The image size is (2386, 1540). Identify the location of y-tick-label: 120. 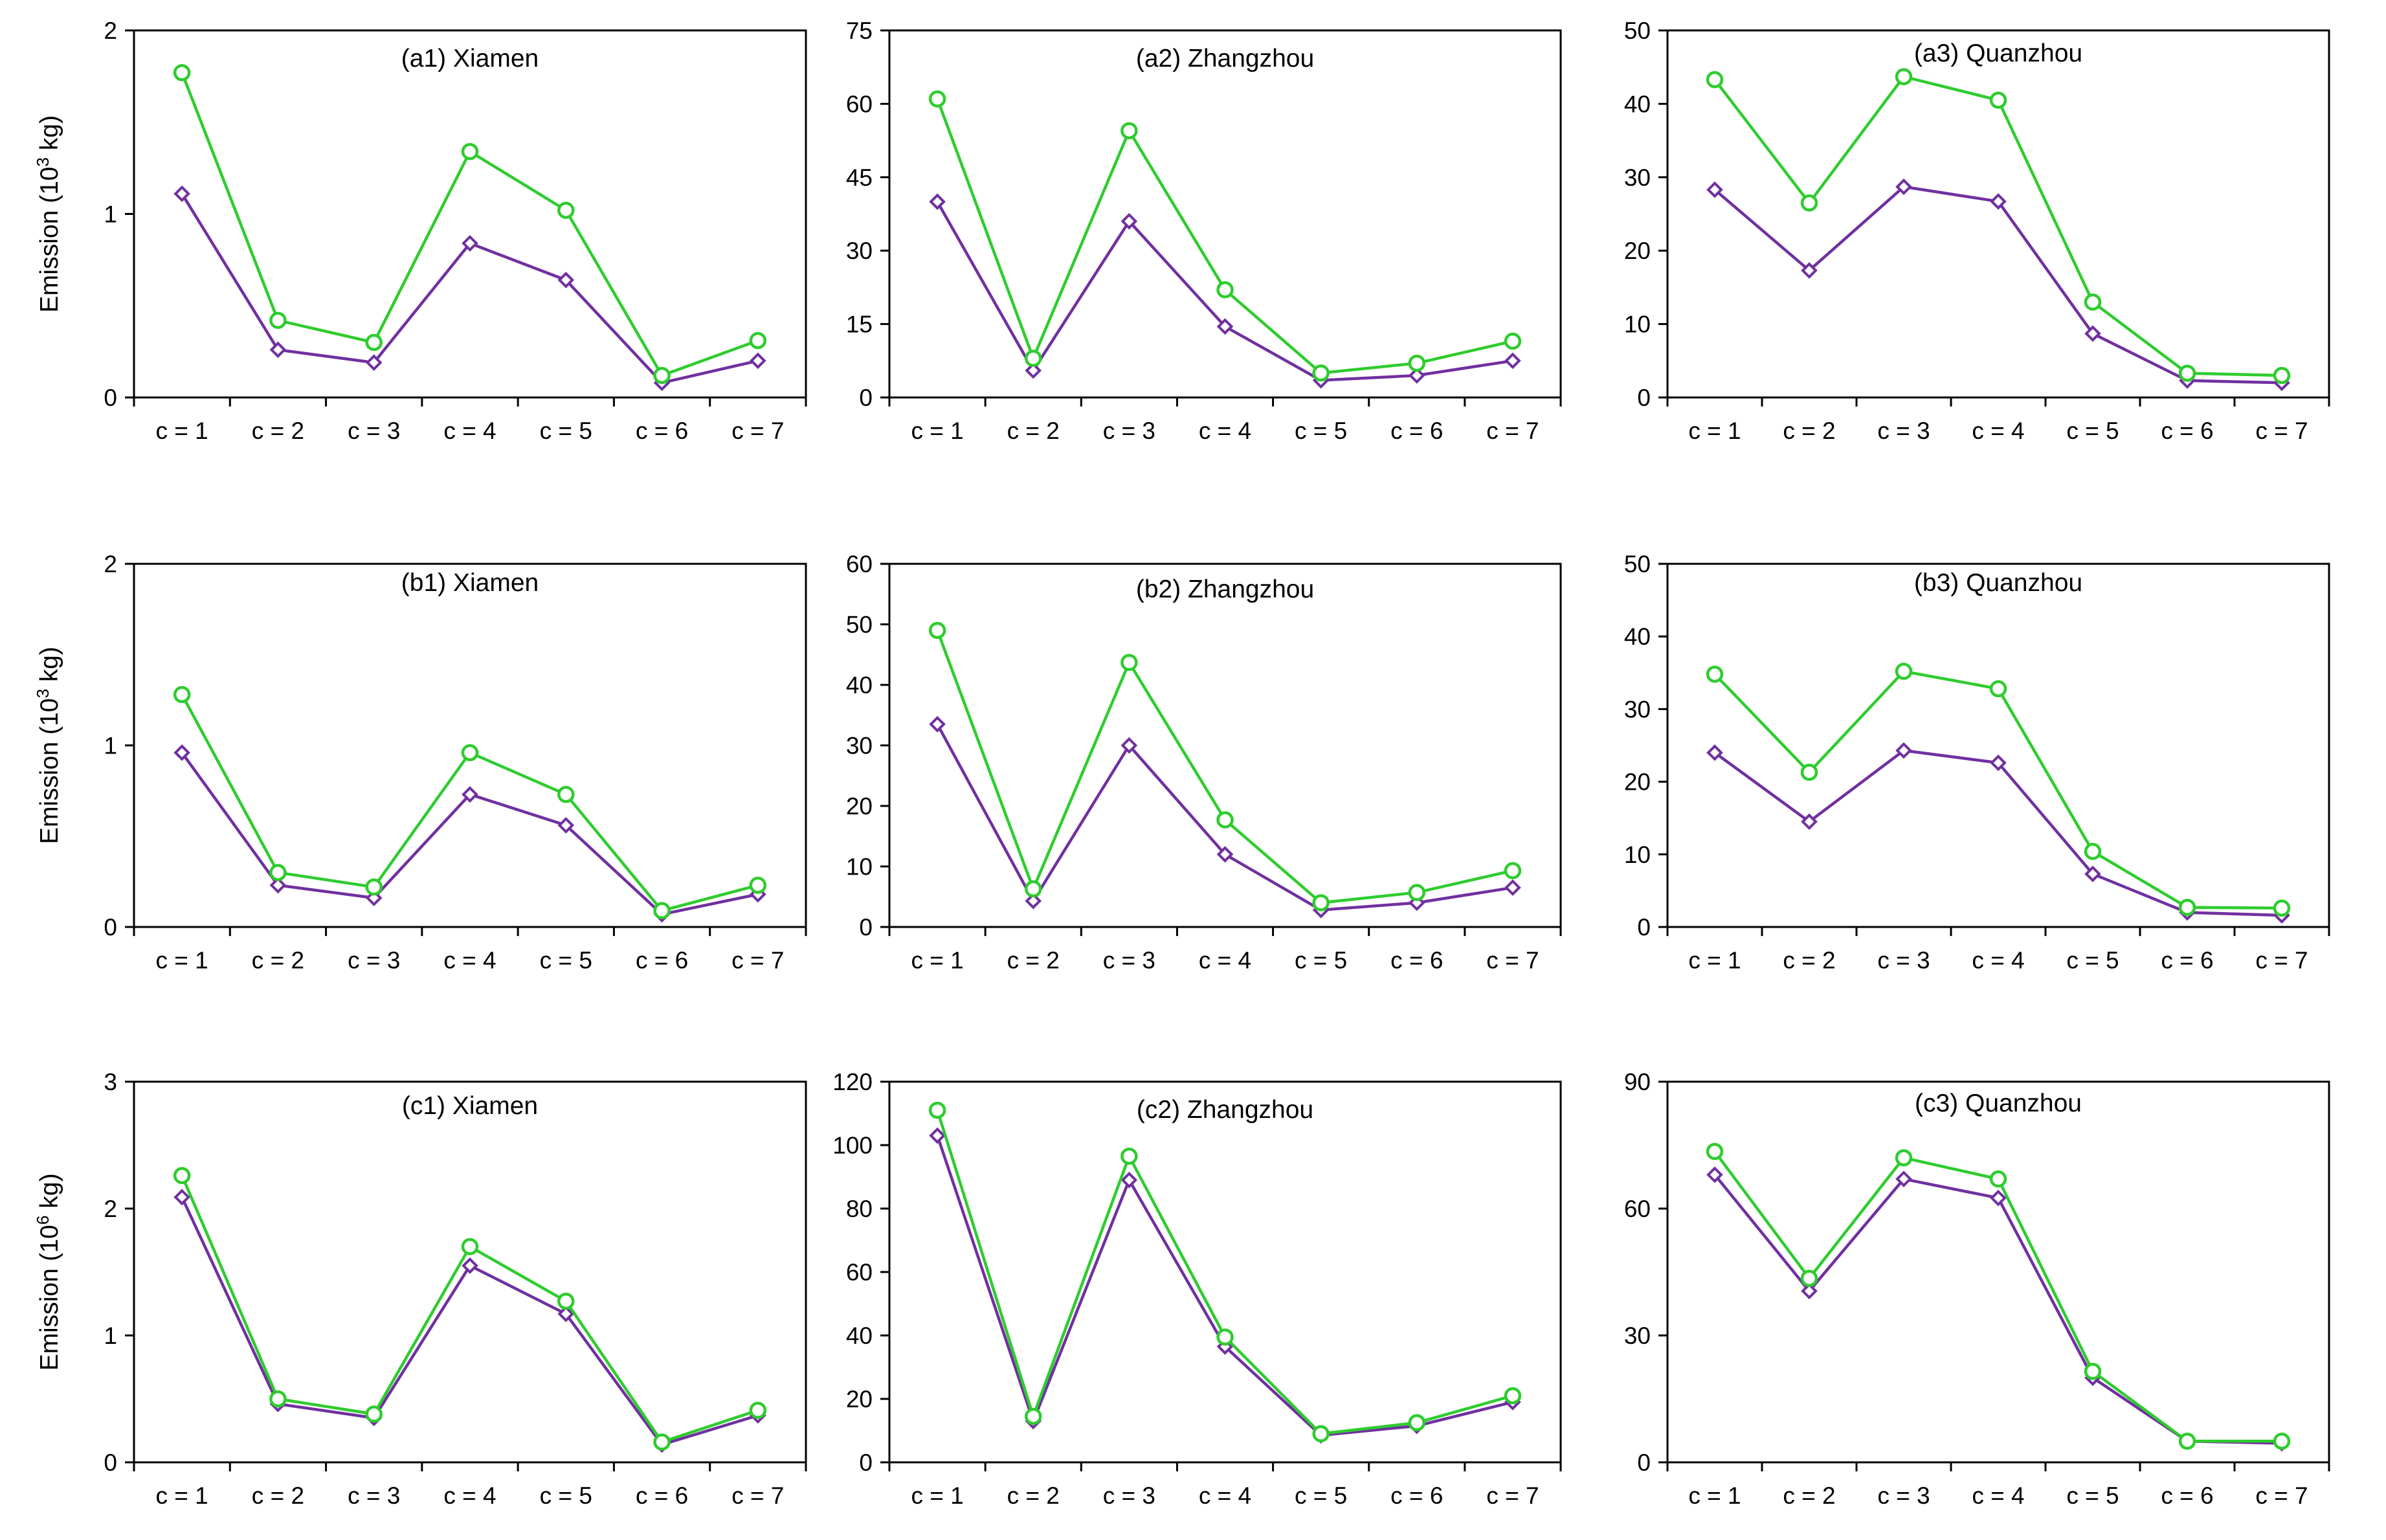
(852, 1082).